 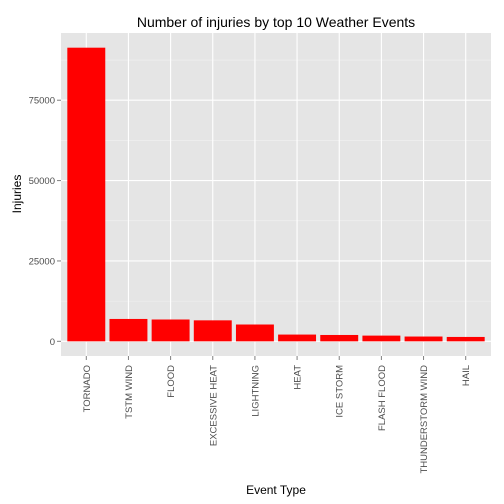 I want to click on x-axis-title: Event Type, so click(x=276, y=490).